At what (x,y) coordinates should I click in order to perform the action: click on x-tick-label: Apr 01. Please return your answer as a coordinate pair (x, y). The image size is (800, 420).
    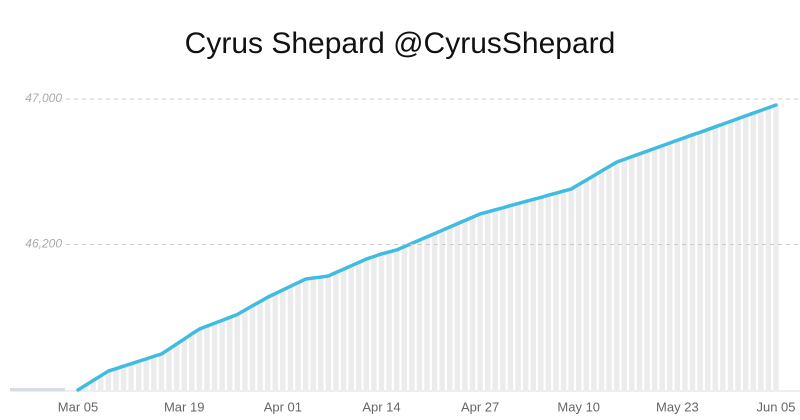
    Looking at the image, I should click on (283, 406).